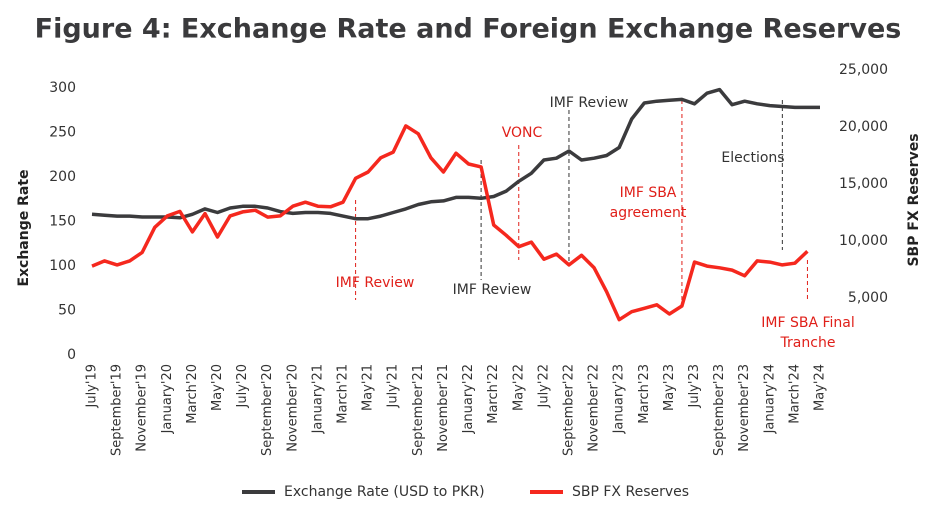 This screenshot has width=932, height=521. I want to click on annotation: VONC, so click(522, 133).